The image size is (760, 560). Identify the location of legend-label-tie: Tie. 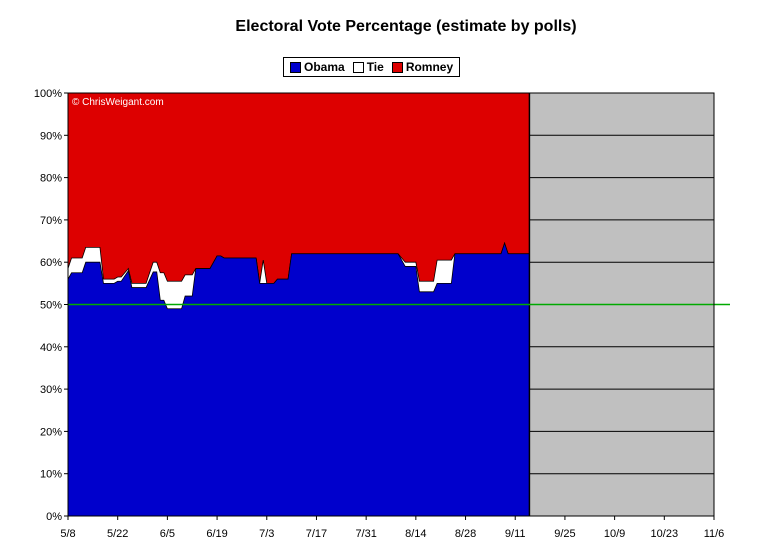
(375, 67).